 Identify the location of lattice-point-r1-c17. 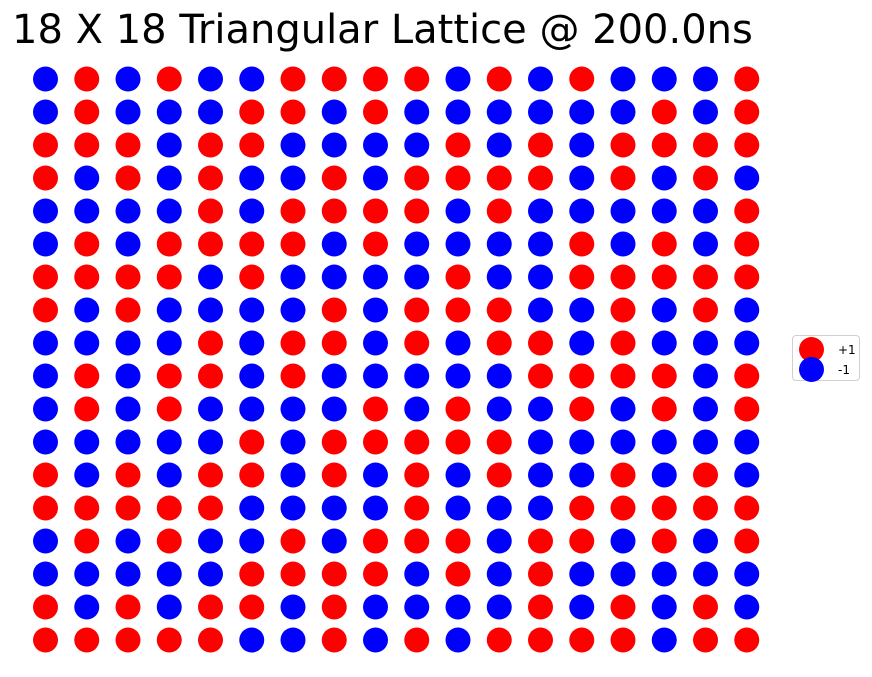
(747, 112).